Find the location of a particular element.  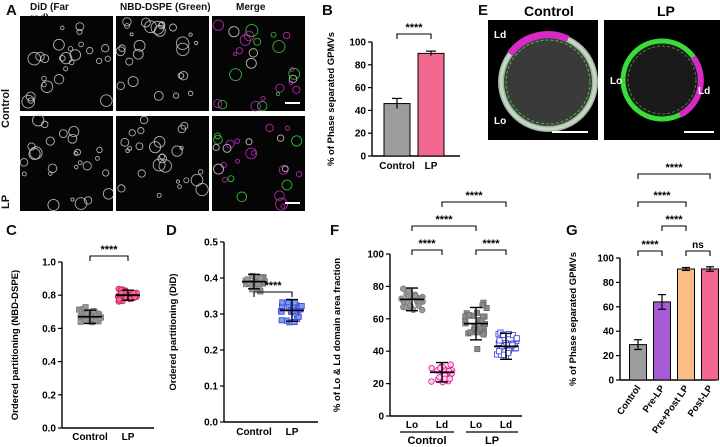

vesicle-lp-dashed is located at coordinates (662, 80).